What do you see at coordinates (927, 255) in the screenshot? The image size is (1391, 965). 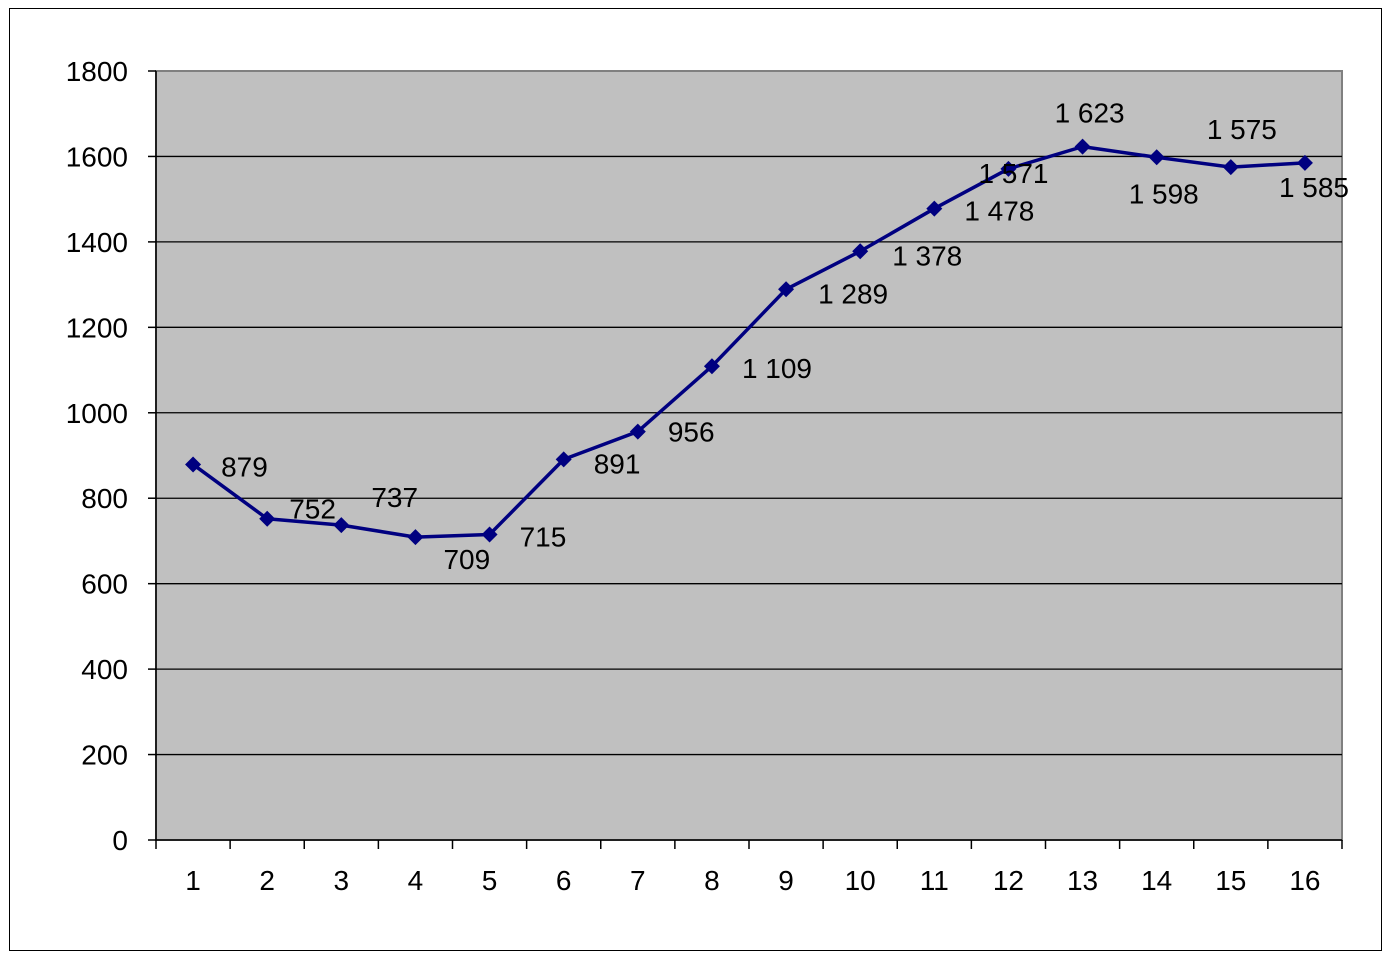 I see `data-label-10: 1 378` at bounding box center [927, 255].